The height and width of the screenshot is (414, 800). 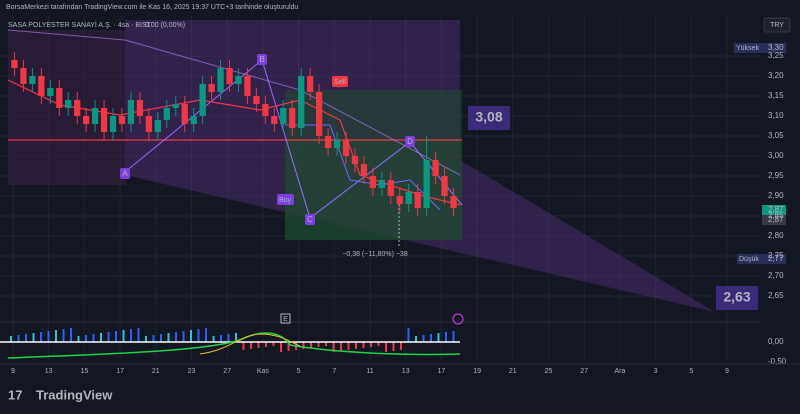 What do you see at coordinates (776, 235) in the screenshot?
I see `y-tick-label: 2,80` at bounding box center [776, 235].